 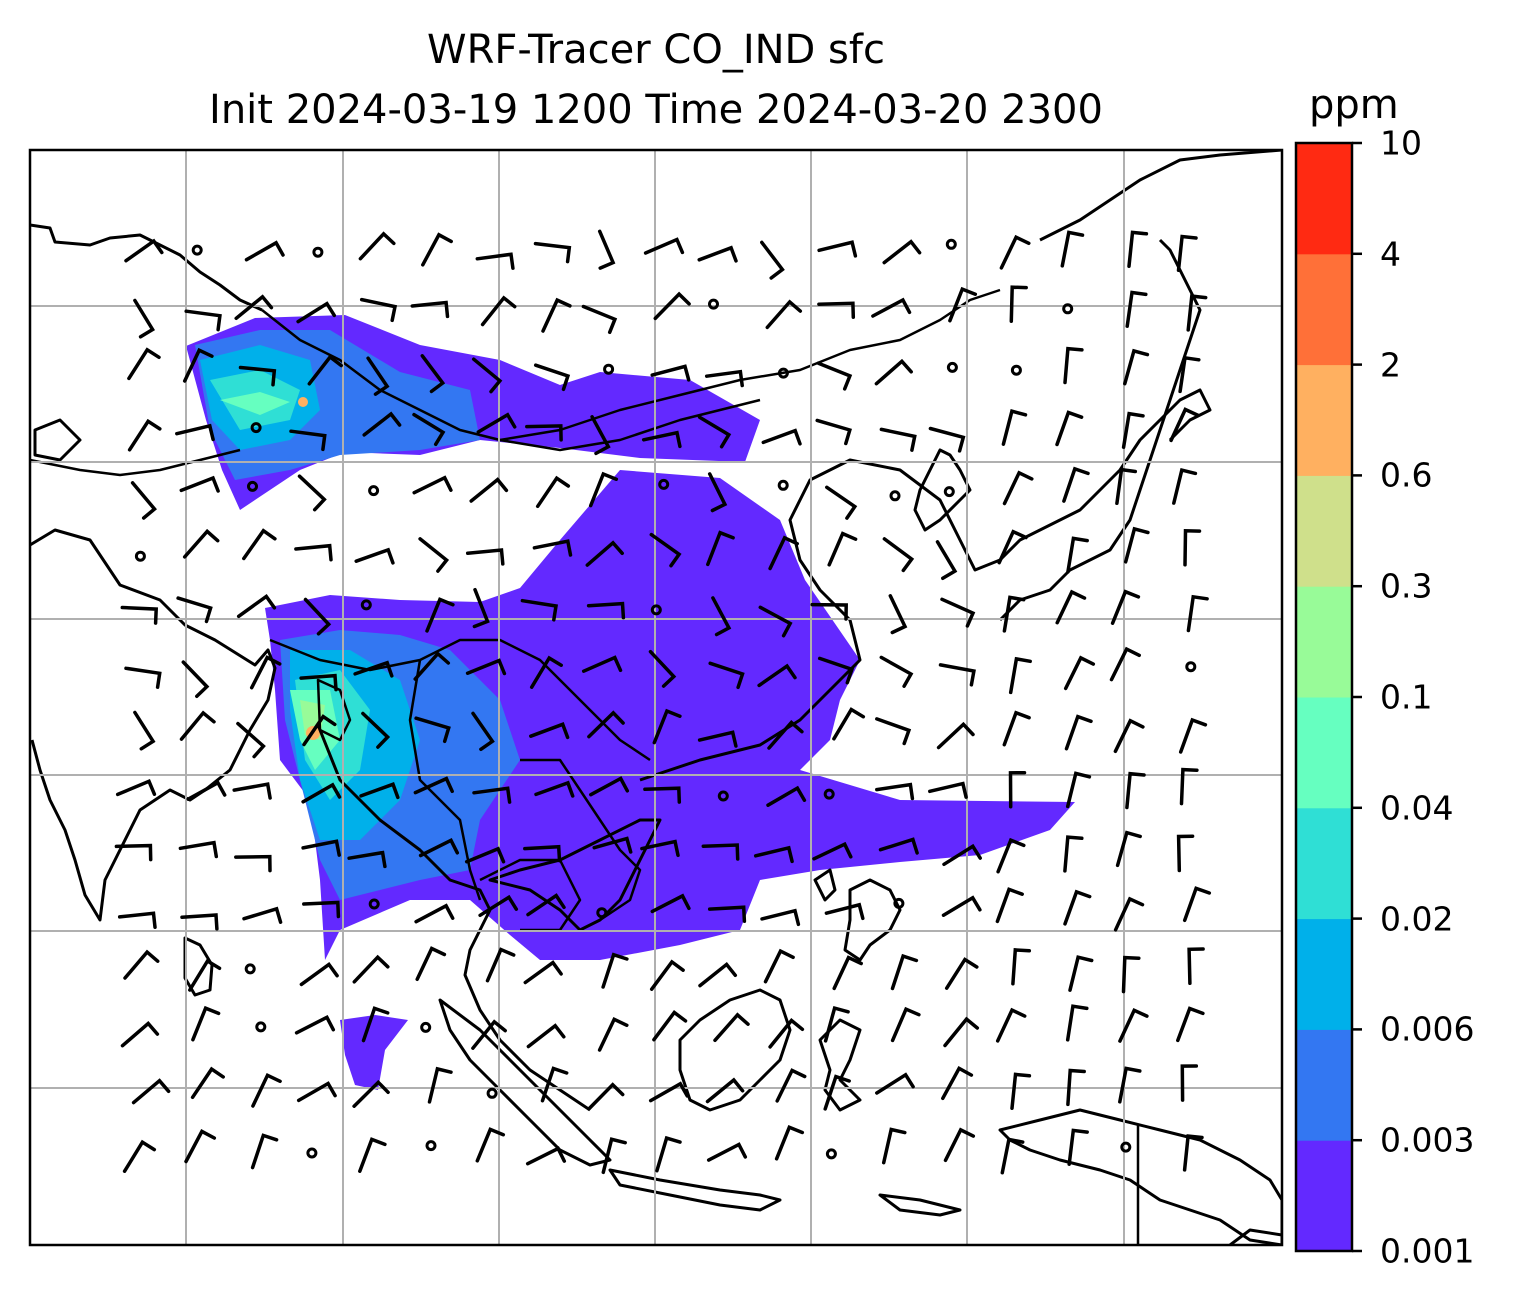 I want to click on colorbar-segment, so click(x=1324, y=1196).